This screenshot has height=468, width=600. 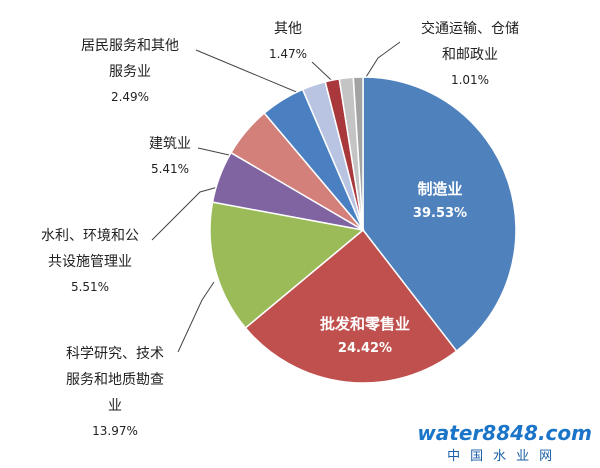 What do you see at coordinates (440, 189) in the screenshot?
I see `category-label: 制造业` at bounding box center [440, 189].